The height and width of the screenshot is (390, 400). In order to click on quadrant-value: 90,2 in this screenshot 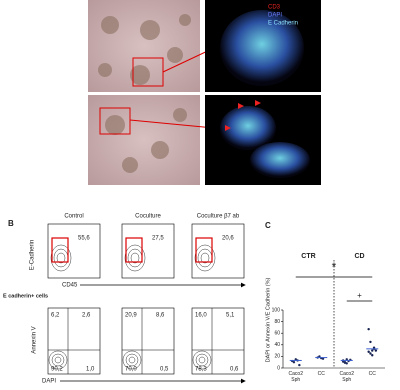, I will do `click(57, 370)`.